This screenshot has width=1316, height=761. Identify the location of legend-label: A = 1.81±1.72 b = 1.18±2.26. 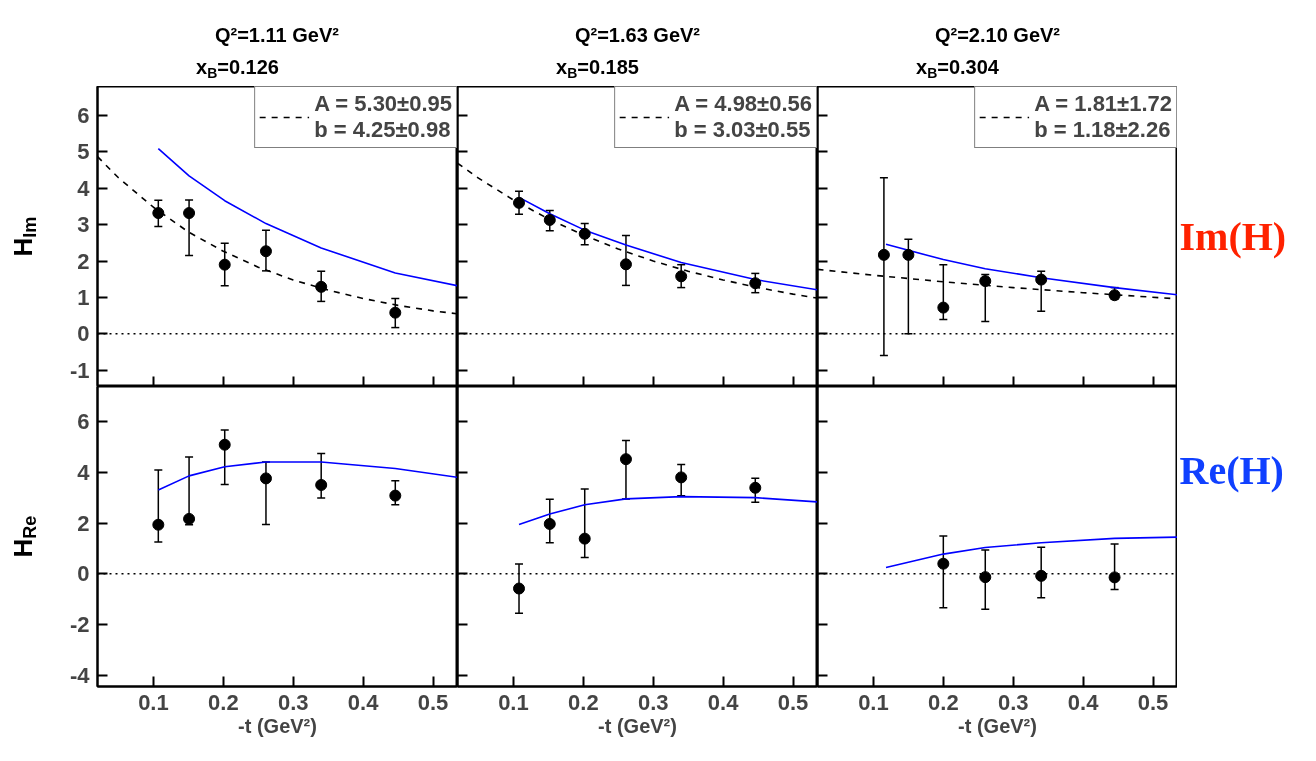
(1103, 117).